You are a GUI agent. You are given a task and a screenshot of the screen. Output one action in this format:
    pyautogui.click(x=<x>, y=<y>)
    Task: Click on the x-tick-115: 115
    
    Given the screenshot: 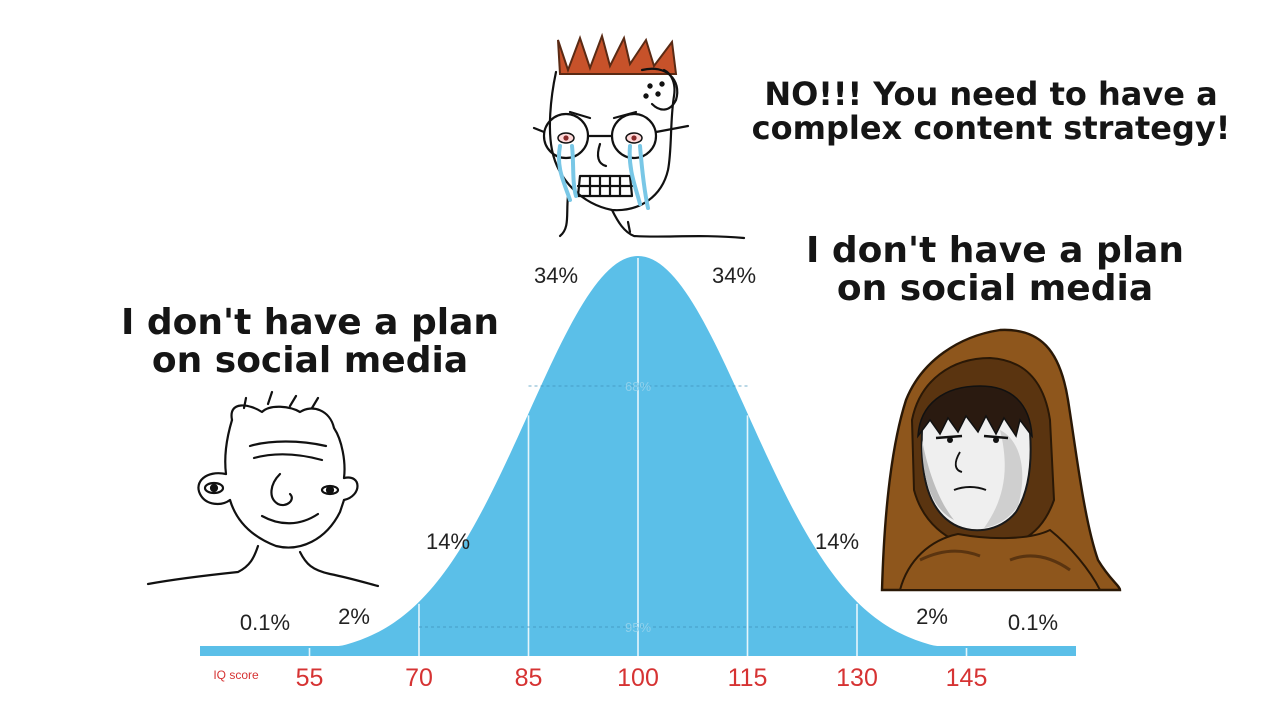 What is the action you would take?
    pyautogui.click(x=748, y=678)
    